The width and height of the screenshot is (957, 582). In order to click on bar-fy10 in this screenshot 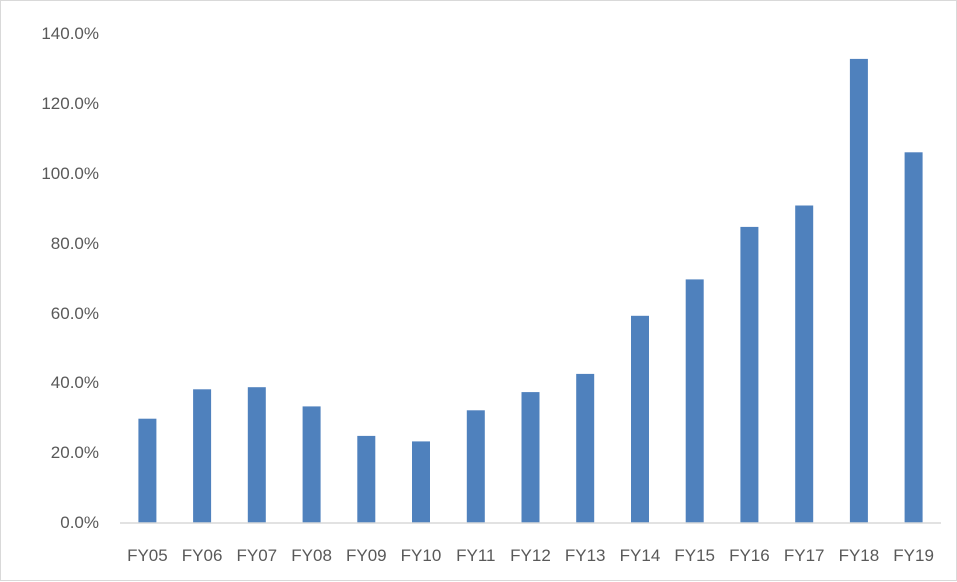, I will do `click(421, 482)`.